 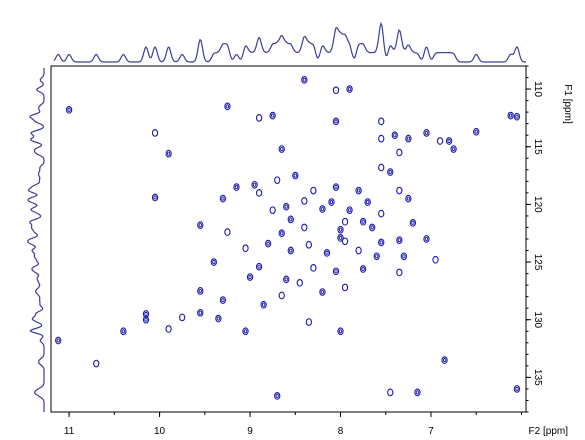 What do you see at coordinates (549, 431) in the screenshot?
I see `x-axis-label: F2 [ppm]` at bounding box center [549, 431].